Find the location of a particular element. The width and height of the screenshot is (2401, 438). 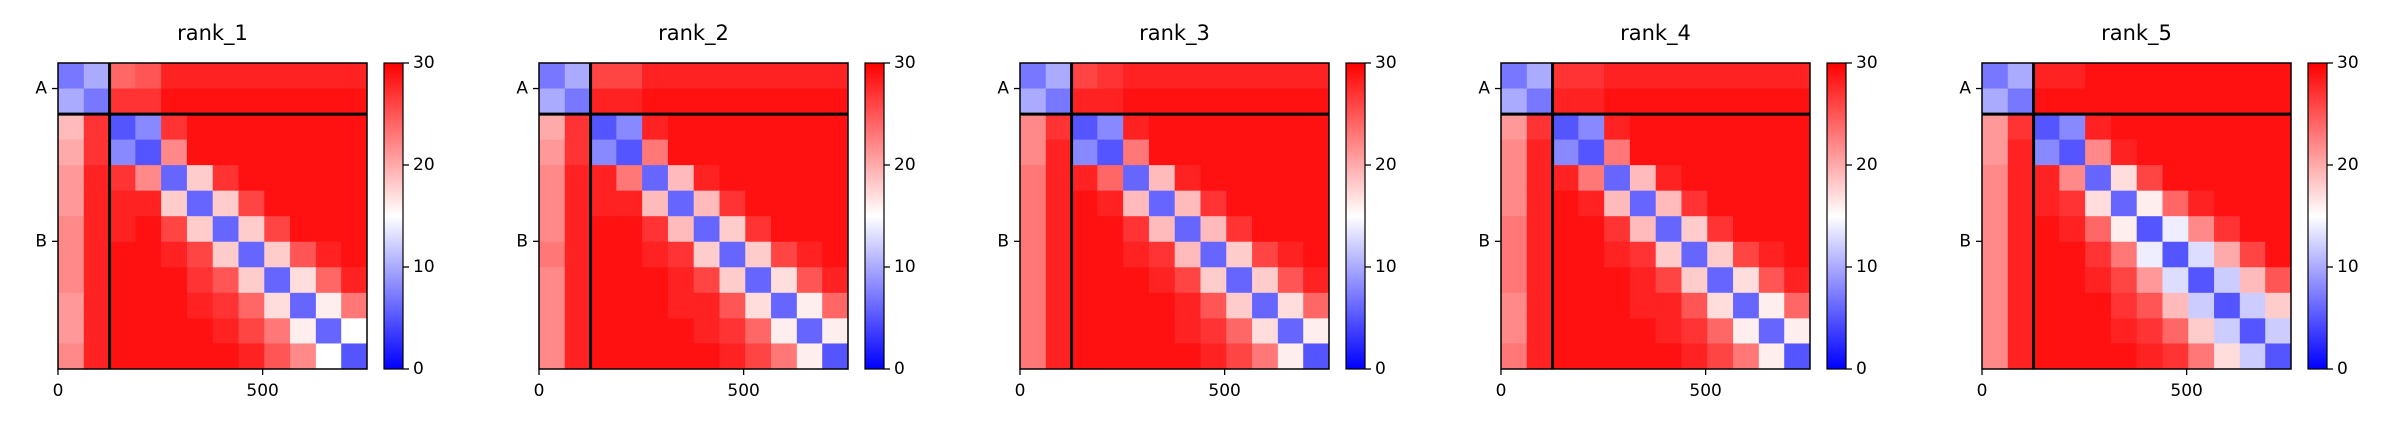

chart-title: rank_1 is located at coordinates (212, 33).